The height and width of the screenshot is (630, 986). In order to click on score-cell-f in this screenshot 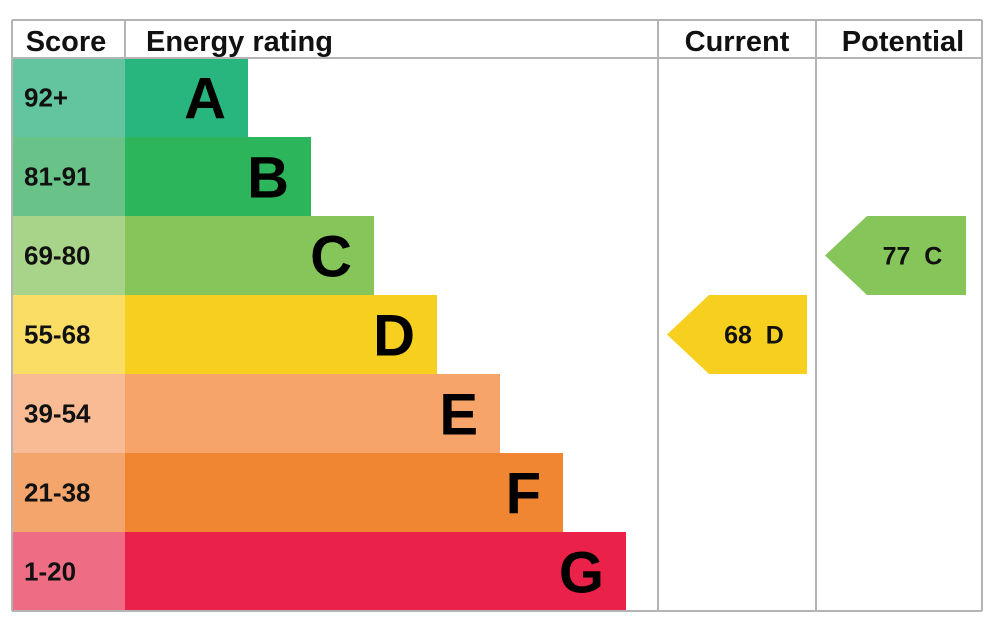, I will do `click(68, 492)`.